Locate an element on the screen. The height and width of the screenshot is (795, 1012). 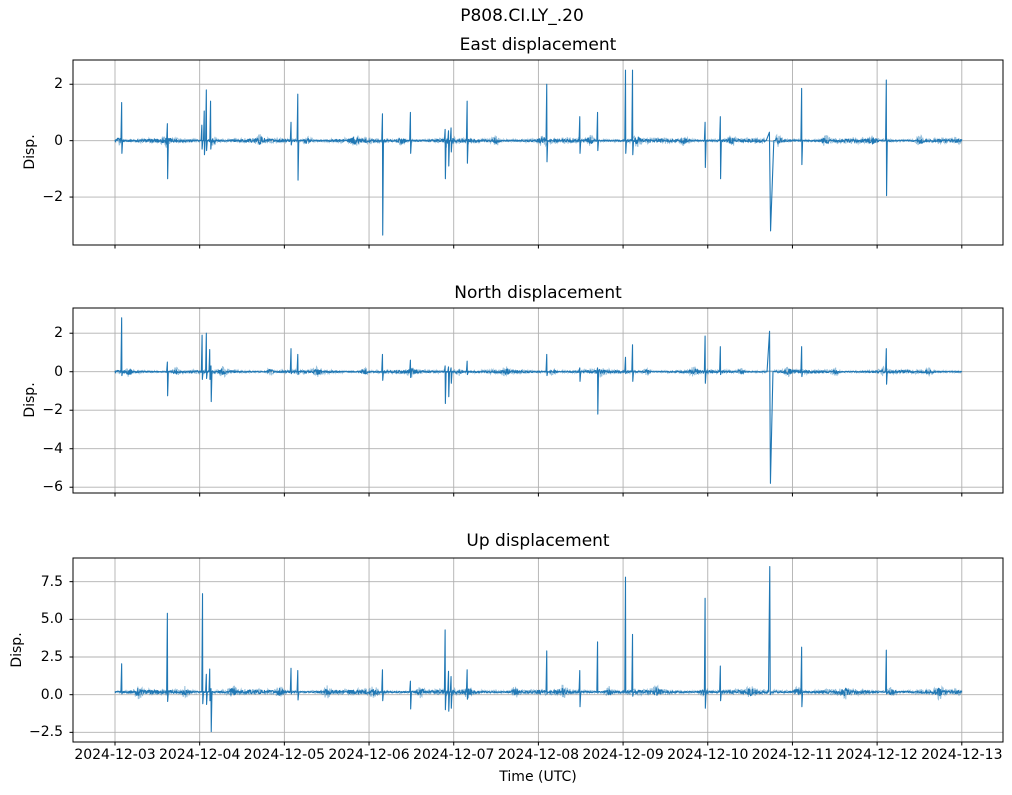
y-tick-label: −2.5 is located at coordinates (46, 732).